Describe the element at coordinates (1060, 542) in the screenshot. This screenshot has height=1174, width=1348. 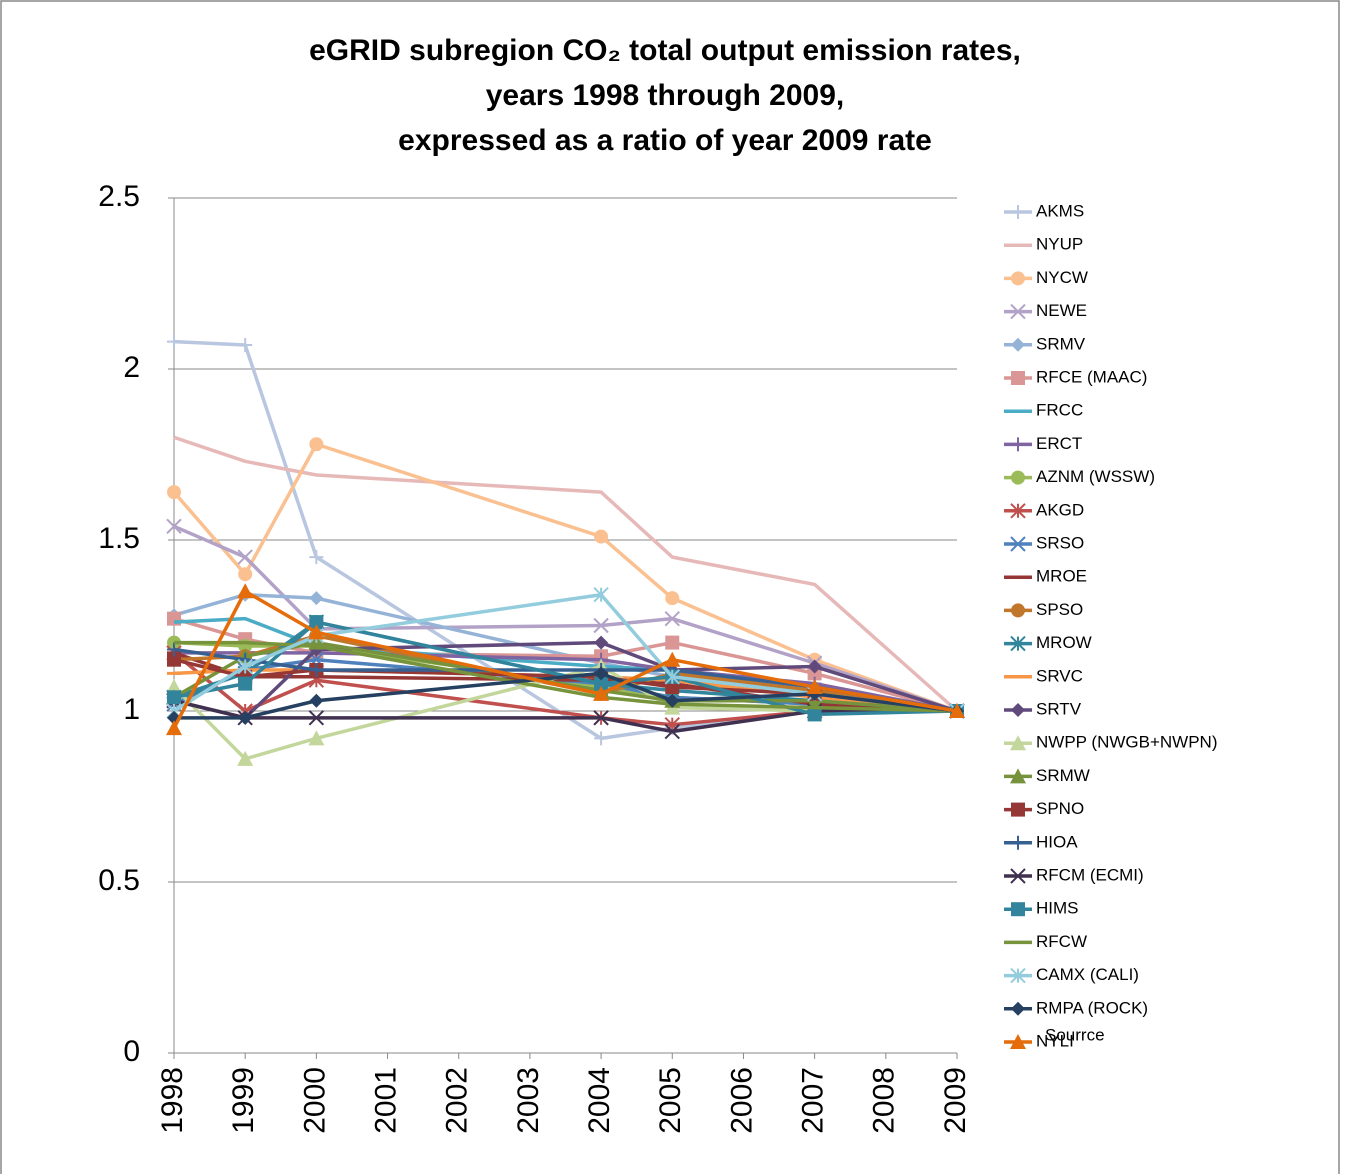
I see `legend-label: SRSO` at that location.